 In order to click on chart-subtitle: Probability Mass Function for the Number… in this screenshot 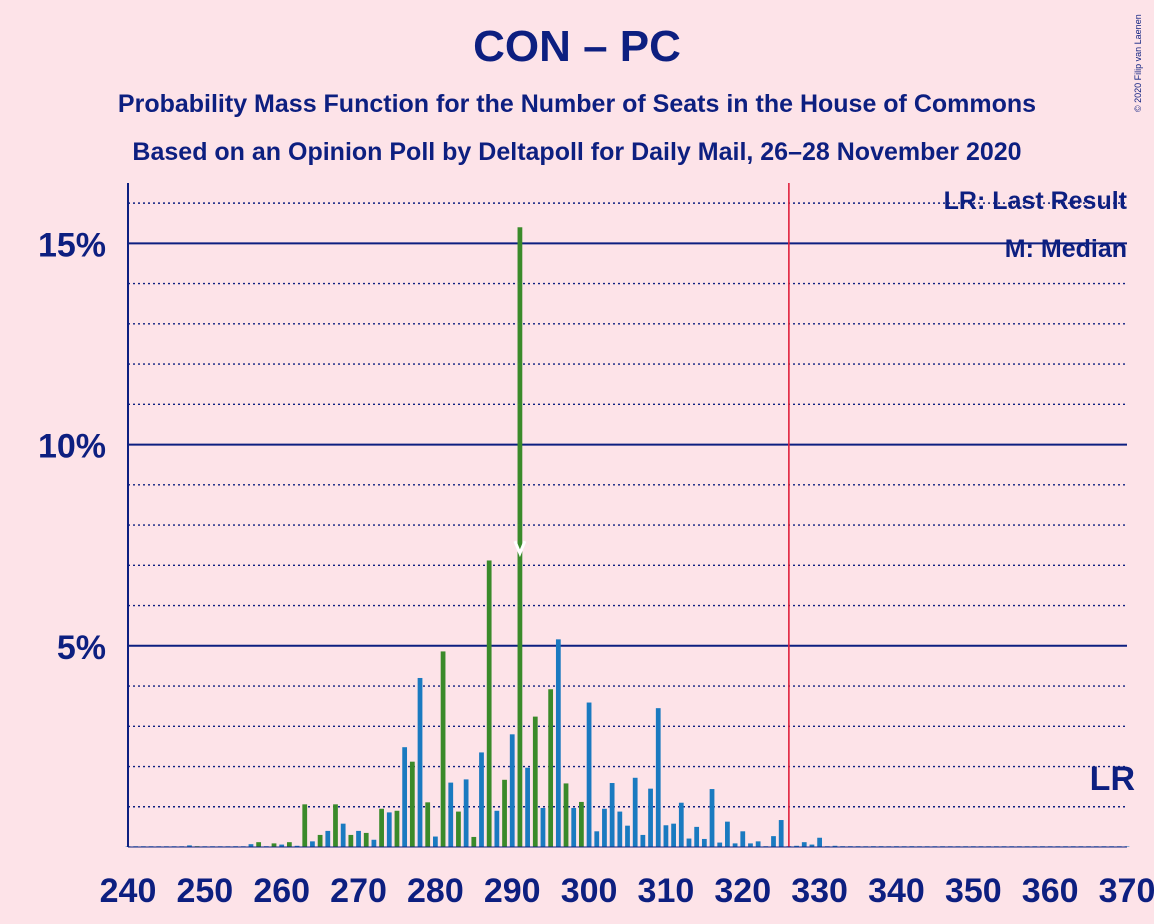, I will do `click(577, 104)`.